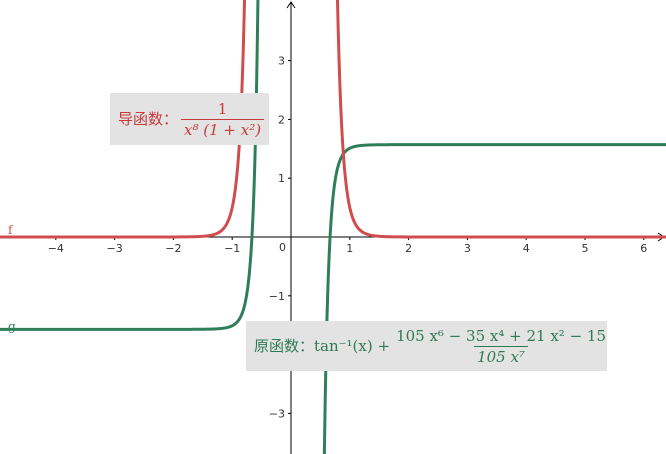  Describe the element at coordinates (322, 346) in the screenshot. I see `primitive-prefix: 原函数：tan⁻¹(x) +` at that location.